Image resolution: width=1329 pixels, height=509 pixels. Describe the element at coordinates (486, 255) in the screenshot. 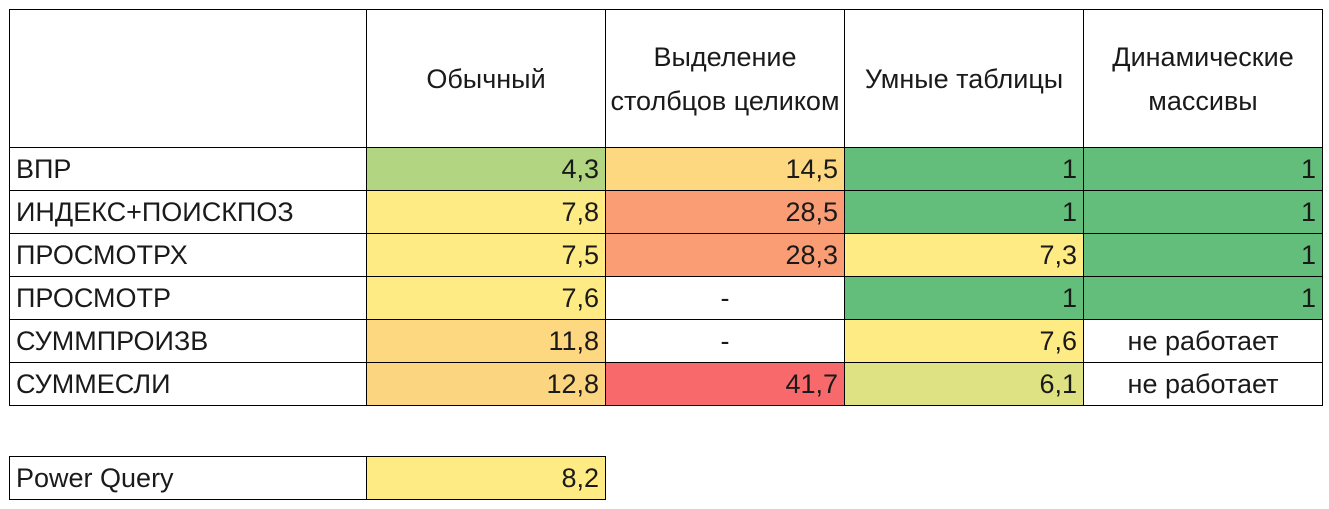

I see `value-cell: 7,5` at that location.